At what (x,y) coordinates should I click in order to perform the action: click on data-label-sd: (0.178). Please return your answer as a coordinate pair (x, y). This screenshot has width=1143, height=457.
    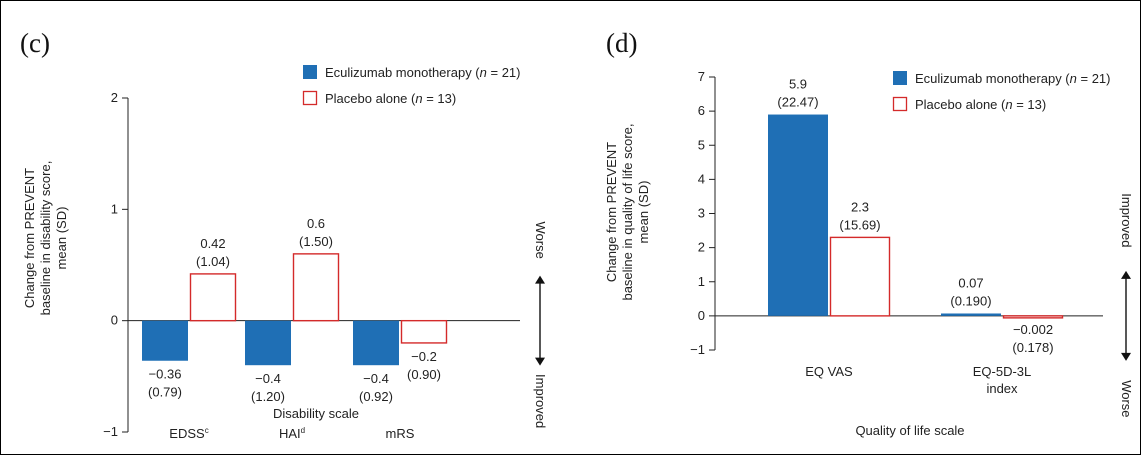
    Looking at the image, I should click on (1032, 347).